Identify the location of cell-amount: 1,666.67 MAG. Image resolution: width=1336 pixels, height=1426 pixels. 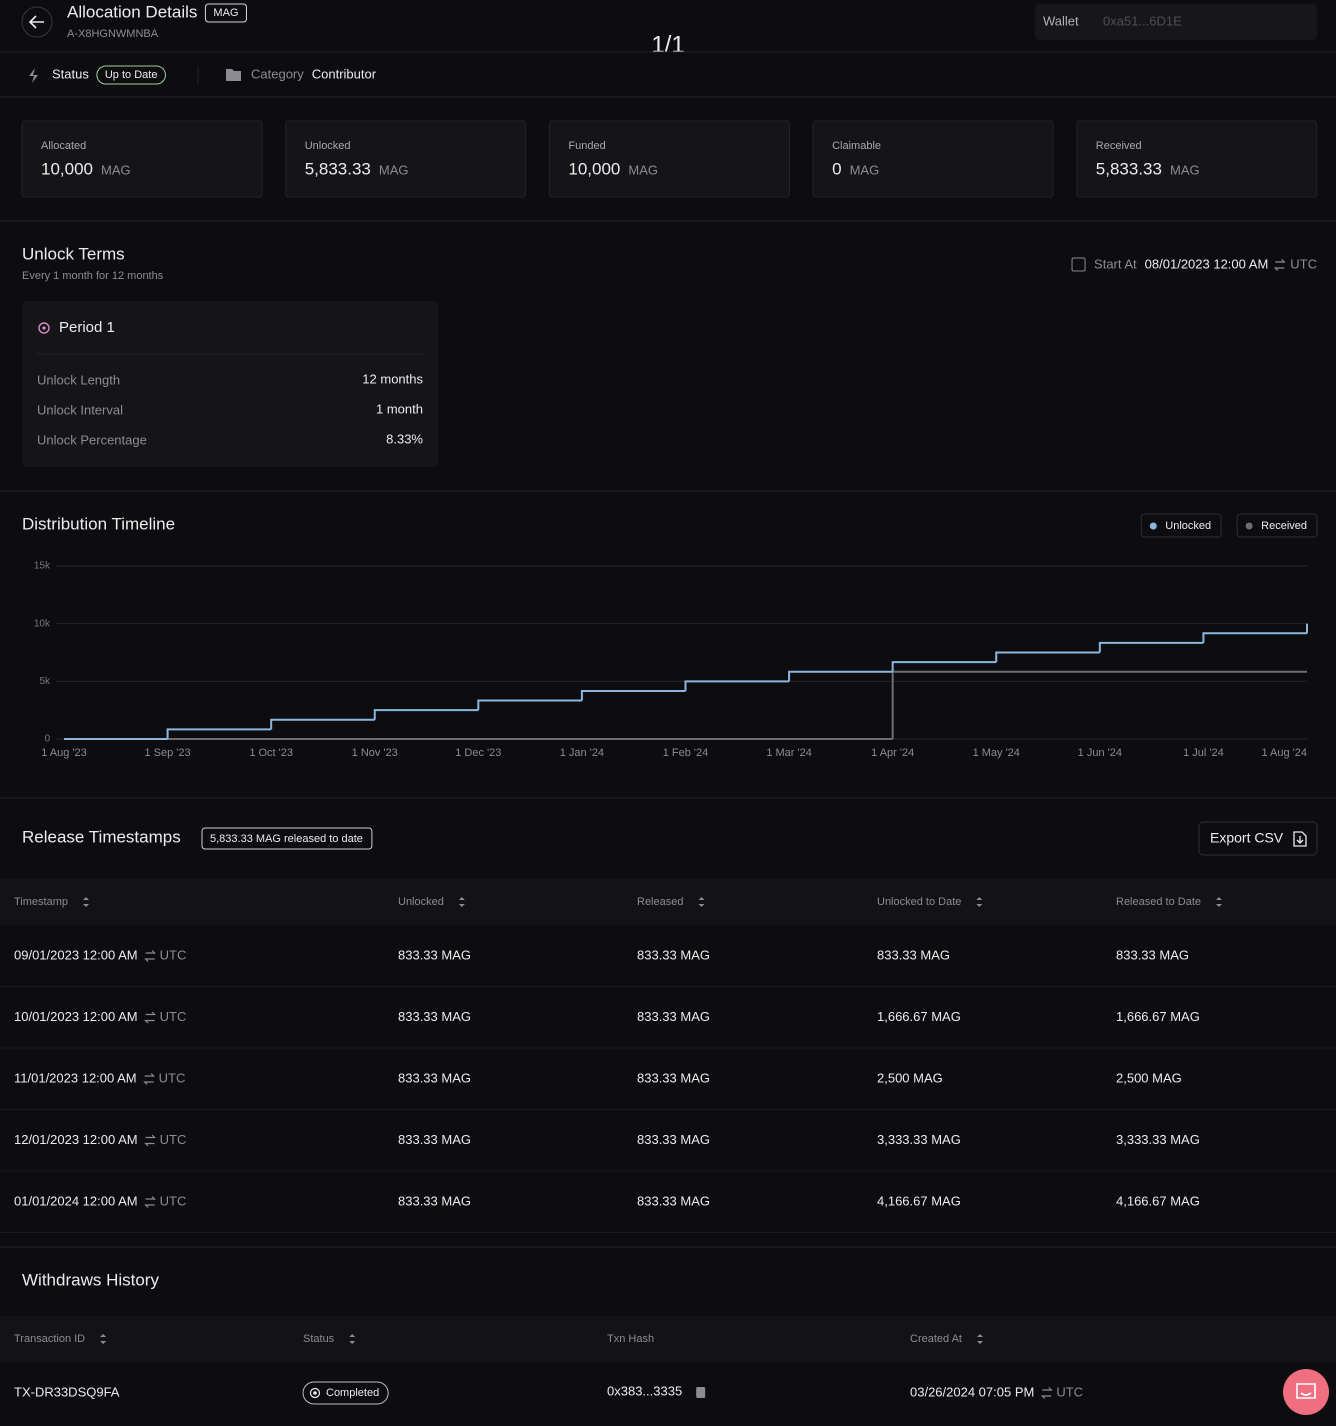
(1158, 1016).